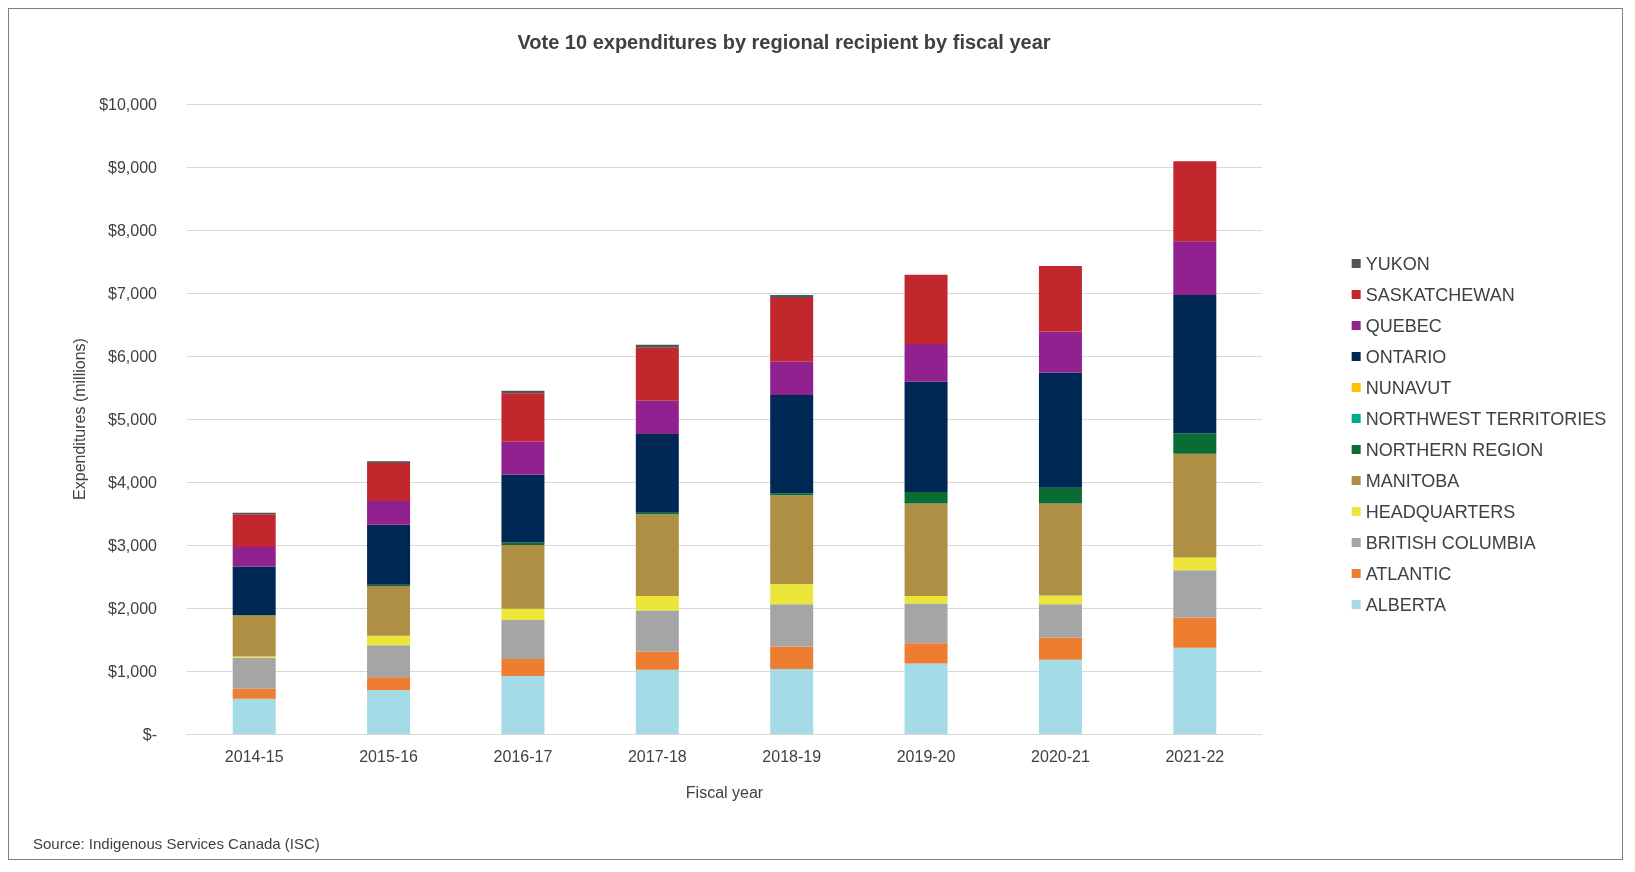 The height and width of the screenshot is (872, 1635). I want to click on legend-label: NORTHWEST TERRITORIES, so click(1486, 418).